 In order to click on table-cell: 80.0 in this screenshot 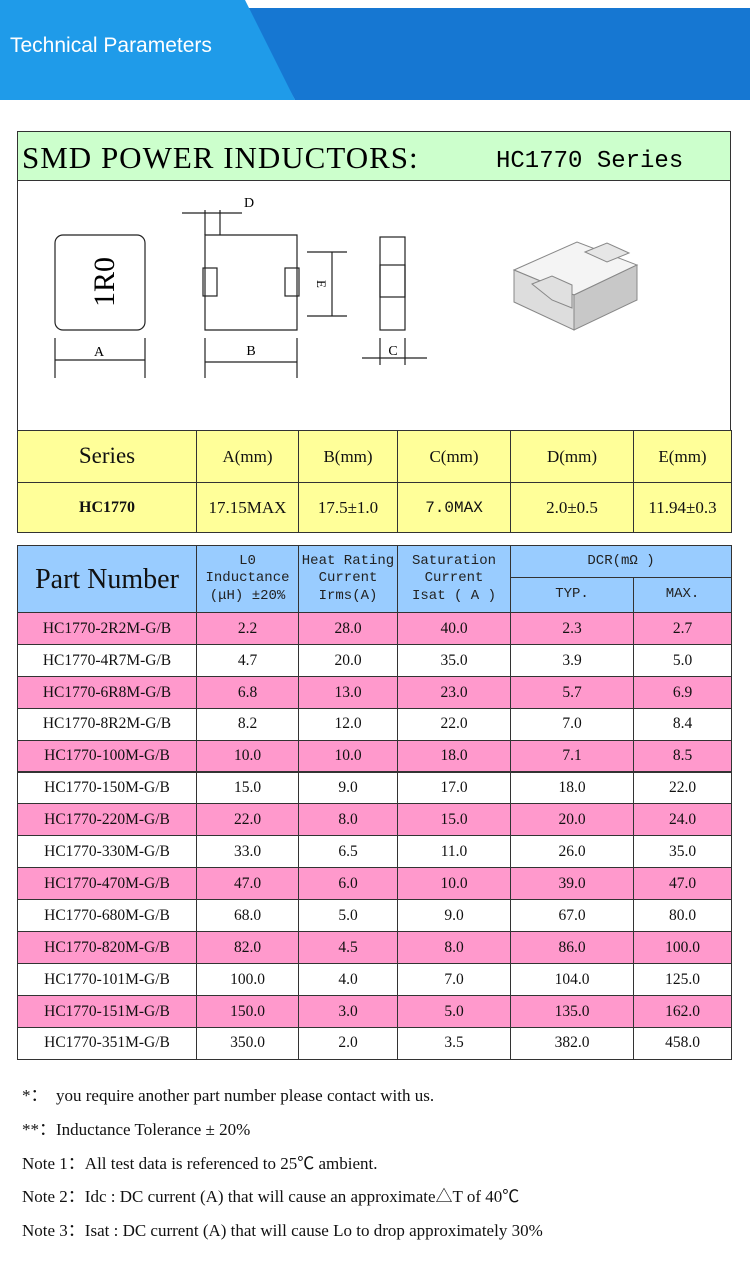, I will do `click(682, 915)`.